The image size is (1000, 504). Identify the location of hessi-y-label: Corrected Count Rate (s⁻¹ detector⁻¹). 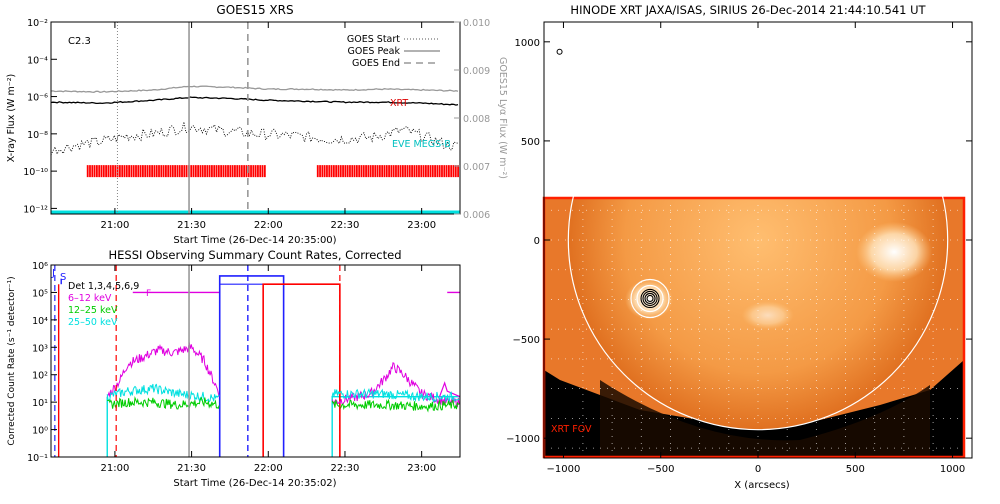
(12, 360).